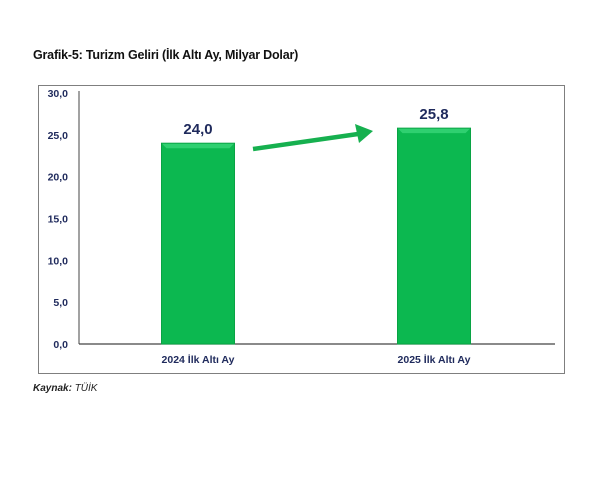 This screenshot has width=600, height=479. I want to click on y-tick-label: 15,0, so click(58, 220).